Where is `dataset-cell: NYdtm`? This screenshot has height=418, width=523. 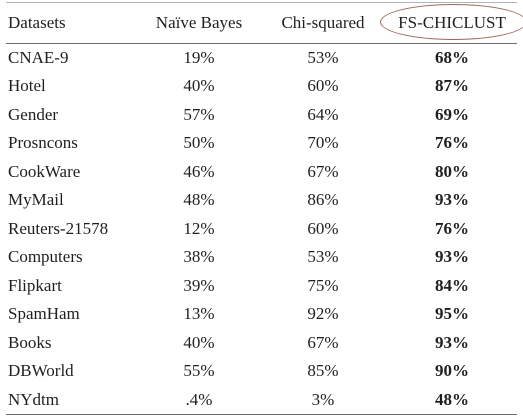 dataset-cell: NYdtm is located at coordinates (33, 399).